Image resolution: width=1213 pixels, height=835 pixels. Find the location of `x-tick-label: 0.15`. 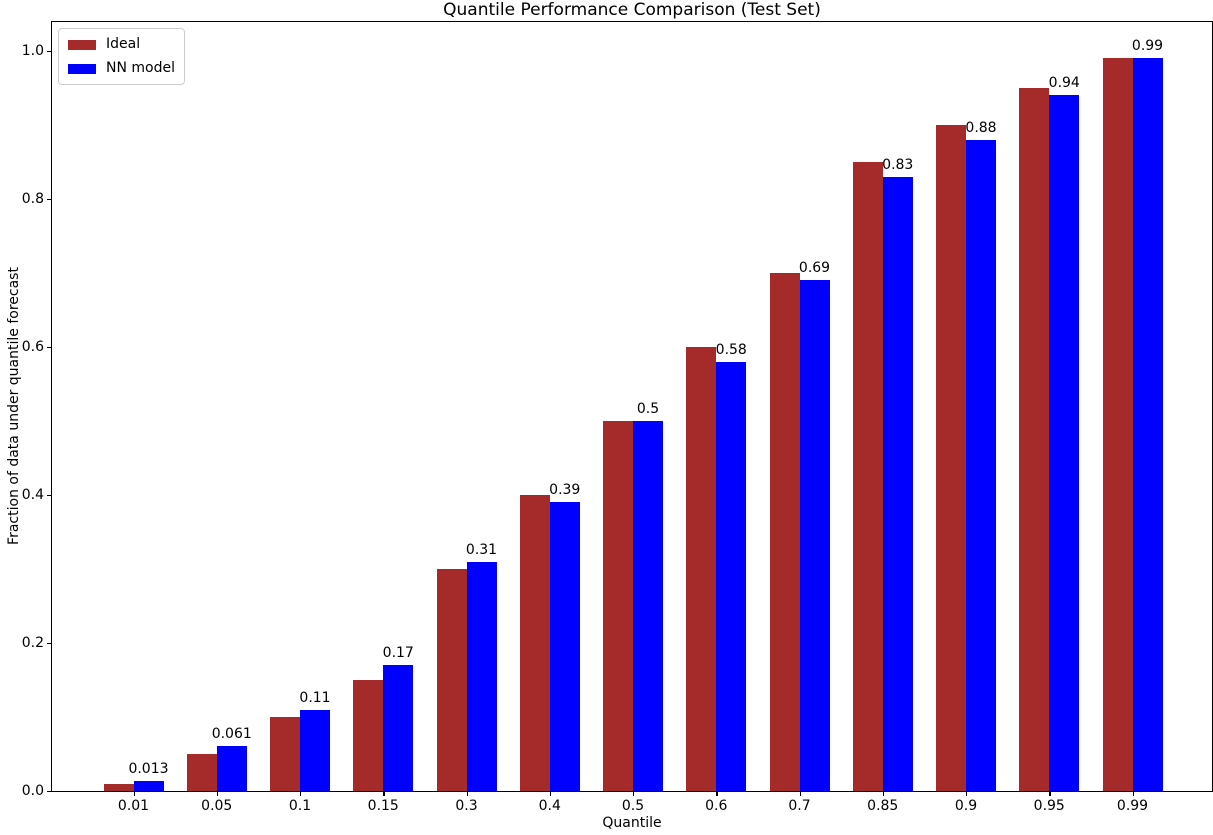

x-tick-label: 0.15 is located at coordinates (383, 806).